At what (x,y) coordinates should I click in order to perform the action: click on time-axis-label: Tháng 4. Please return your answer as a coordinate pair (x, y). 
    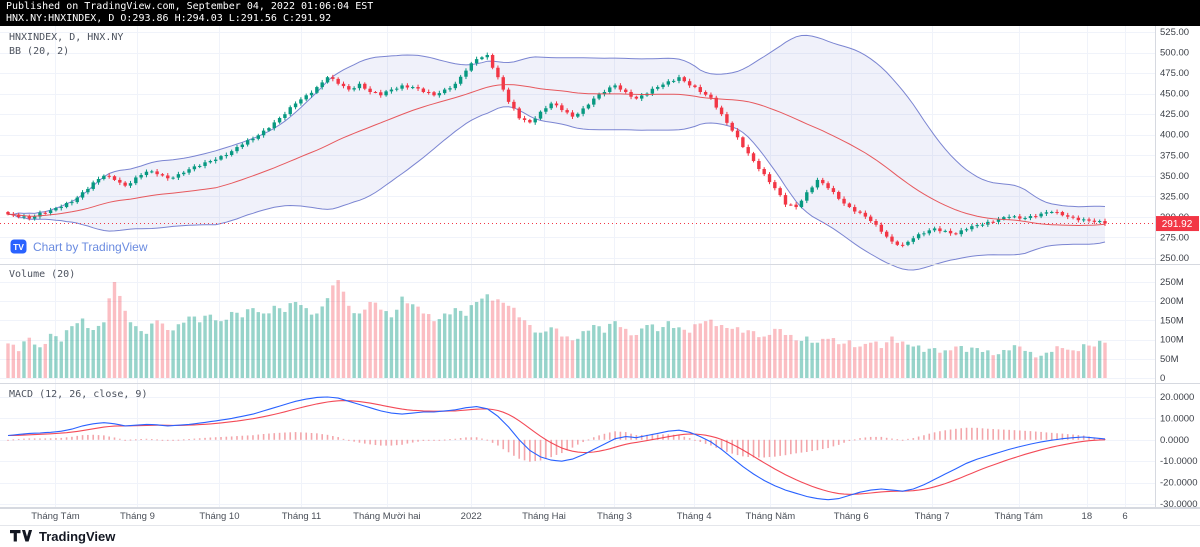
    Looking at the image, I should click on (694, 516).